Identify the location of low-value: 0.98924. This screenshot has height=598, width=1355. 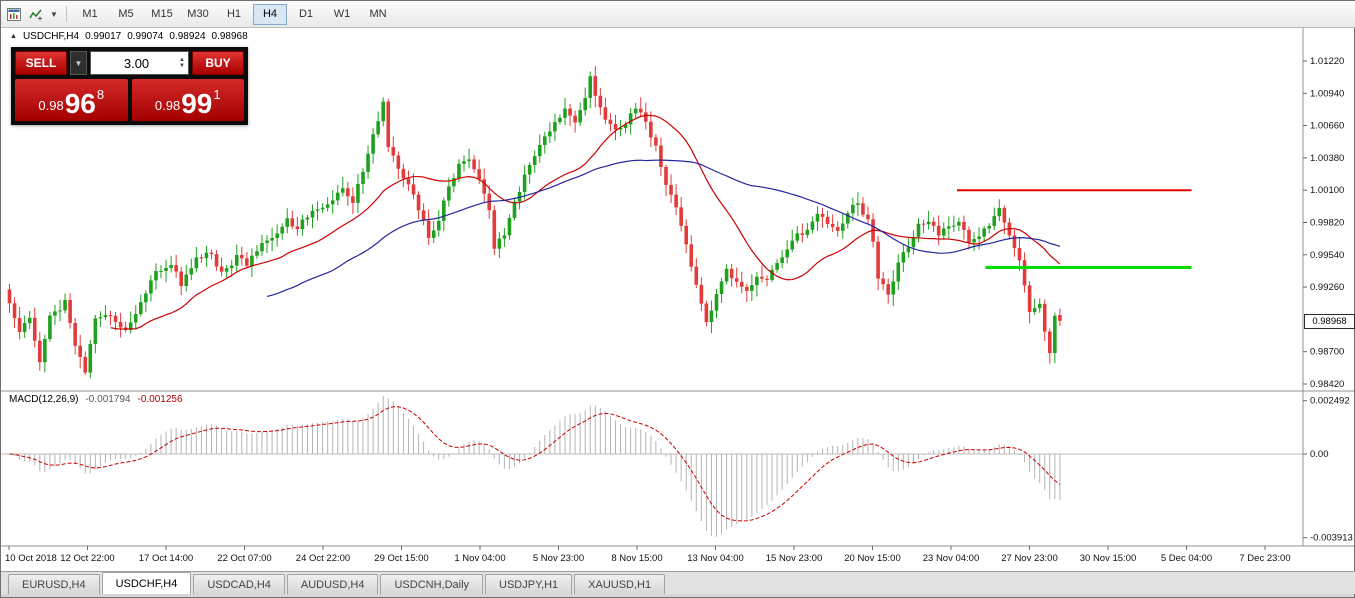
(187, 36).